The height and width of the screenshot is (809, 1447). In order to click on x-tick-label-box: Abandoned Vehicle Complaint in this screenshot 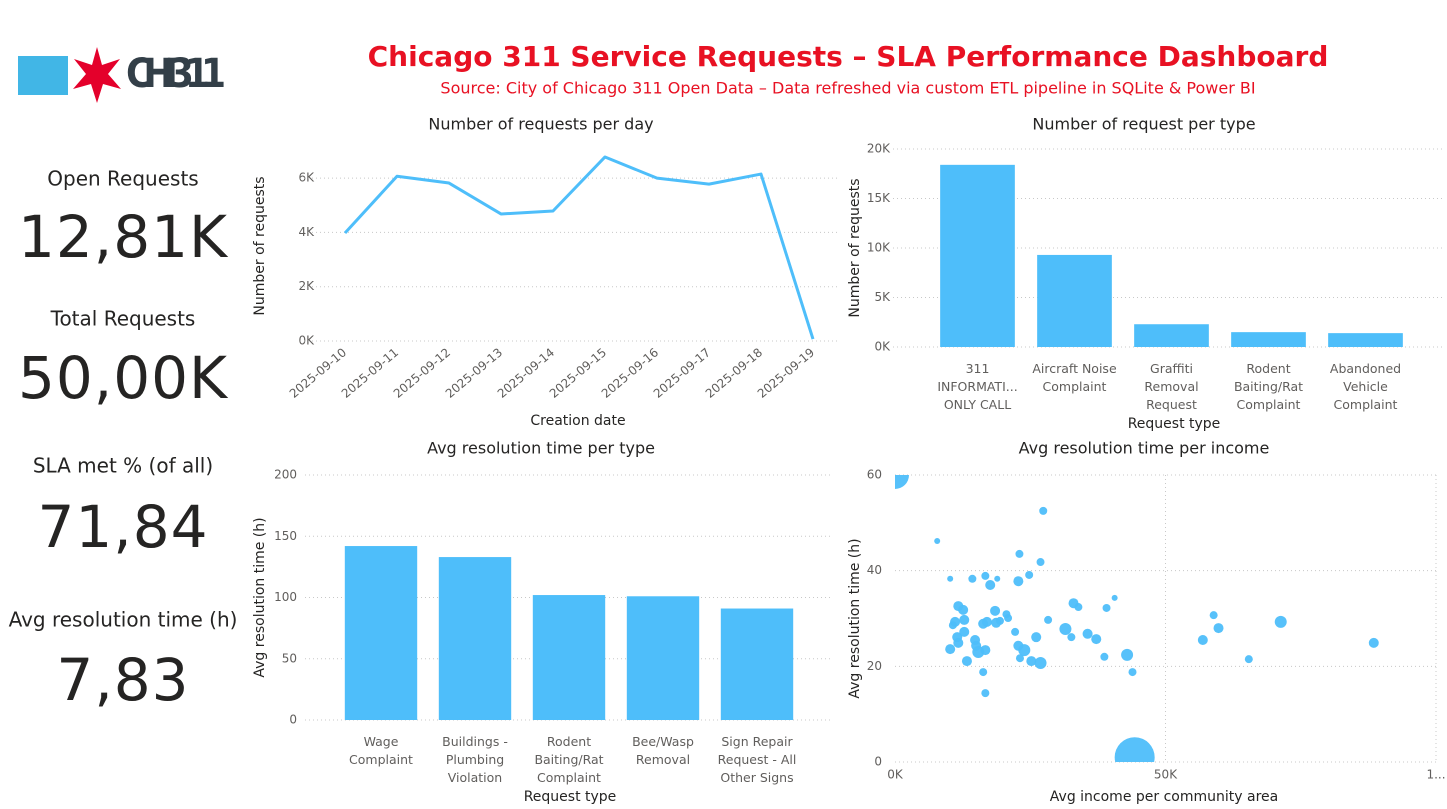, I will do `click(1365, 386)`.